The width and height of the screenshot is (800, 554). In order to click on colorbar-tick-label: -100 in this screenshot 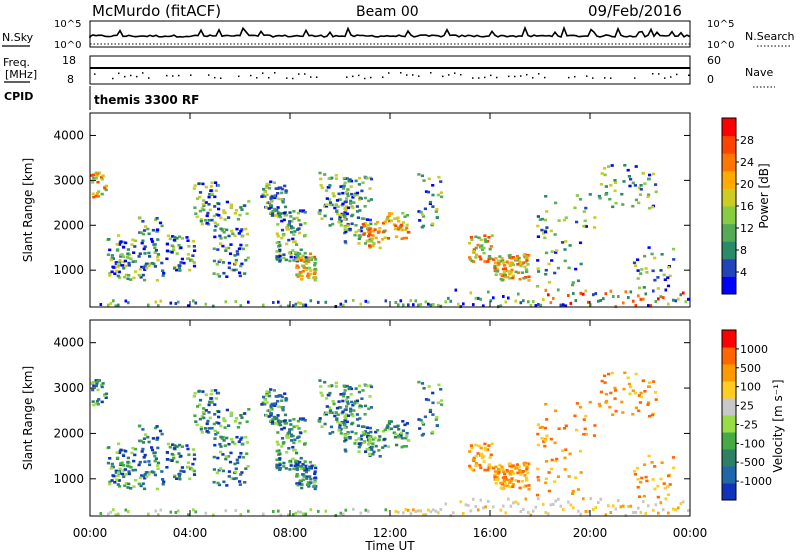, I will do `click(752, 443)`.